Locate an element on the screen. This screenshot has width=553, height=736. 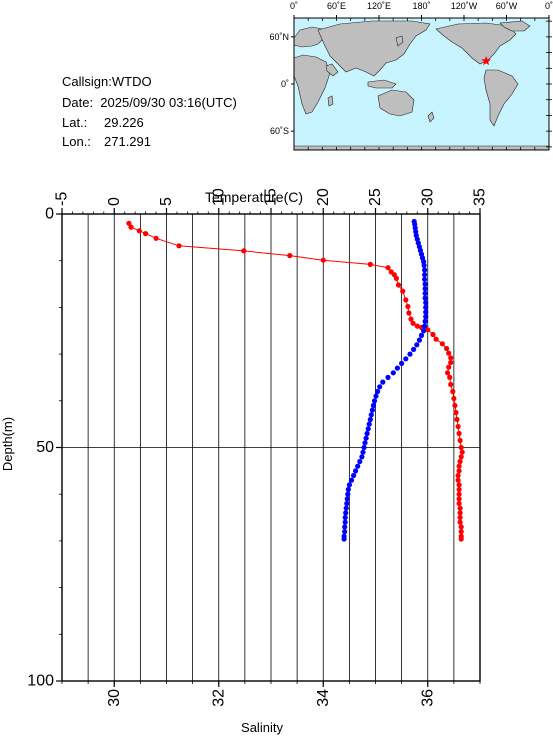
map-lon-label: 0˚ is located at coordinates (294, 6).